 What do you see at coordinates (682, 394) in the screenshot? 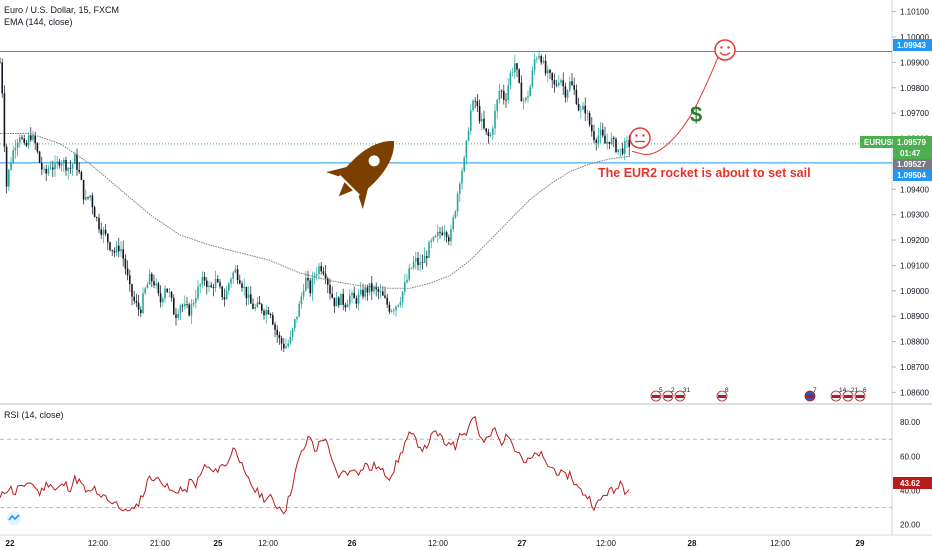
I see `event-badge: 31` at bounding box center [682, 394].